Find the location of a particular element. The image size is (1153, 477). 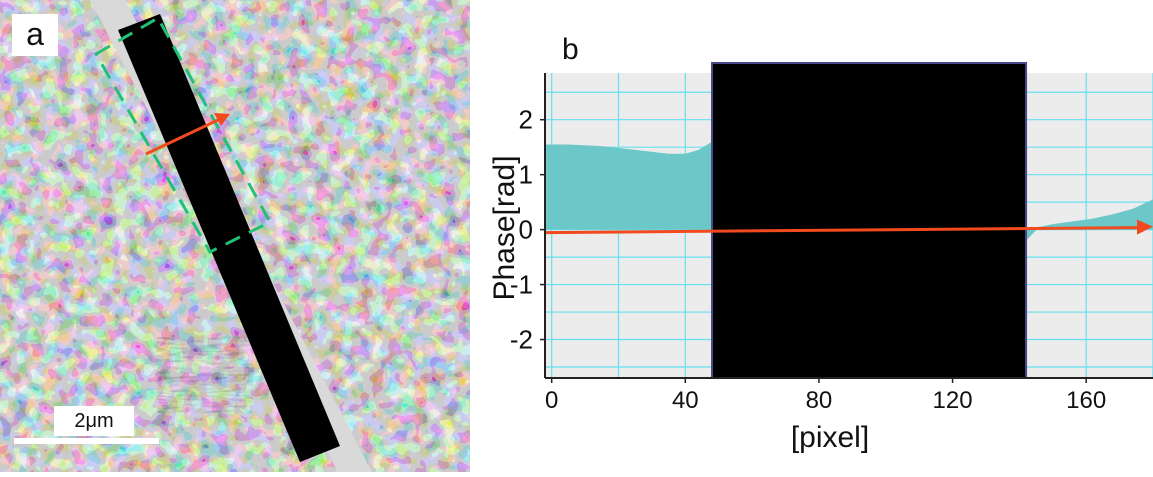

scale-bar is located at coordinates (86, 441).